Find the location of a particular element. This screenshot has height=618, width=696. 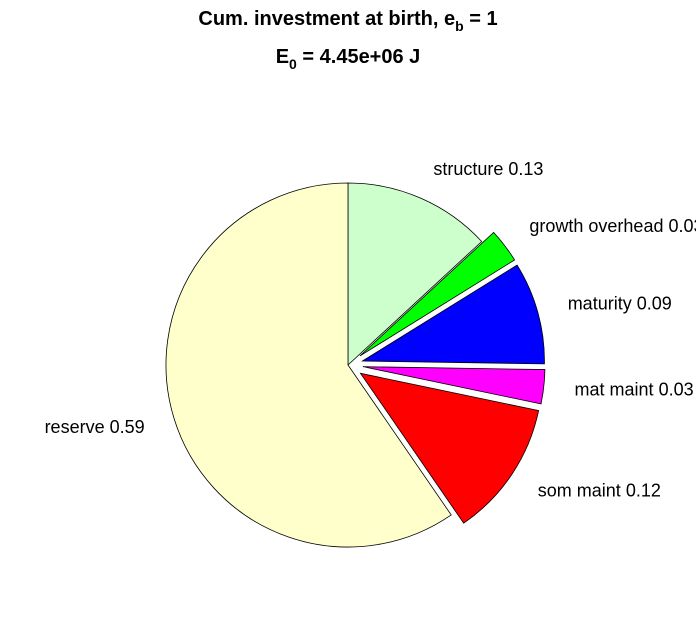

subtitle-text: E is located at coordinates (282, 57).